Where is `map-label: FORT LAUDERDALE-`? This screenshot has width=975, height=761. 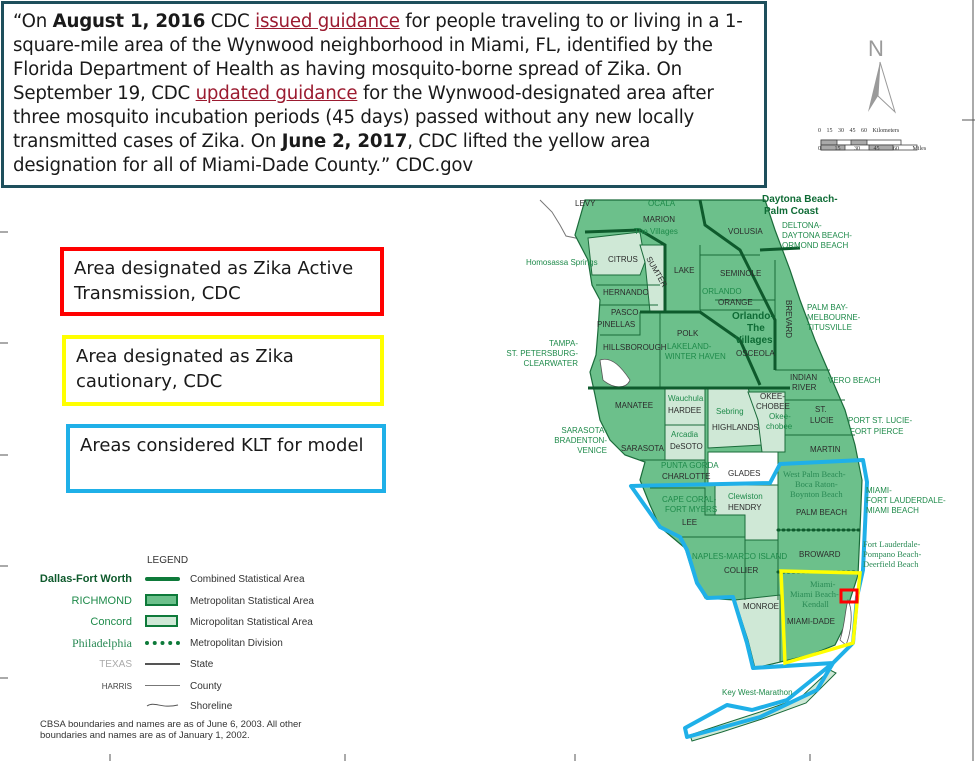
map-label: FORT LAUDERDALE- is located at coordinates (906, 500).